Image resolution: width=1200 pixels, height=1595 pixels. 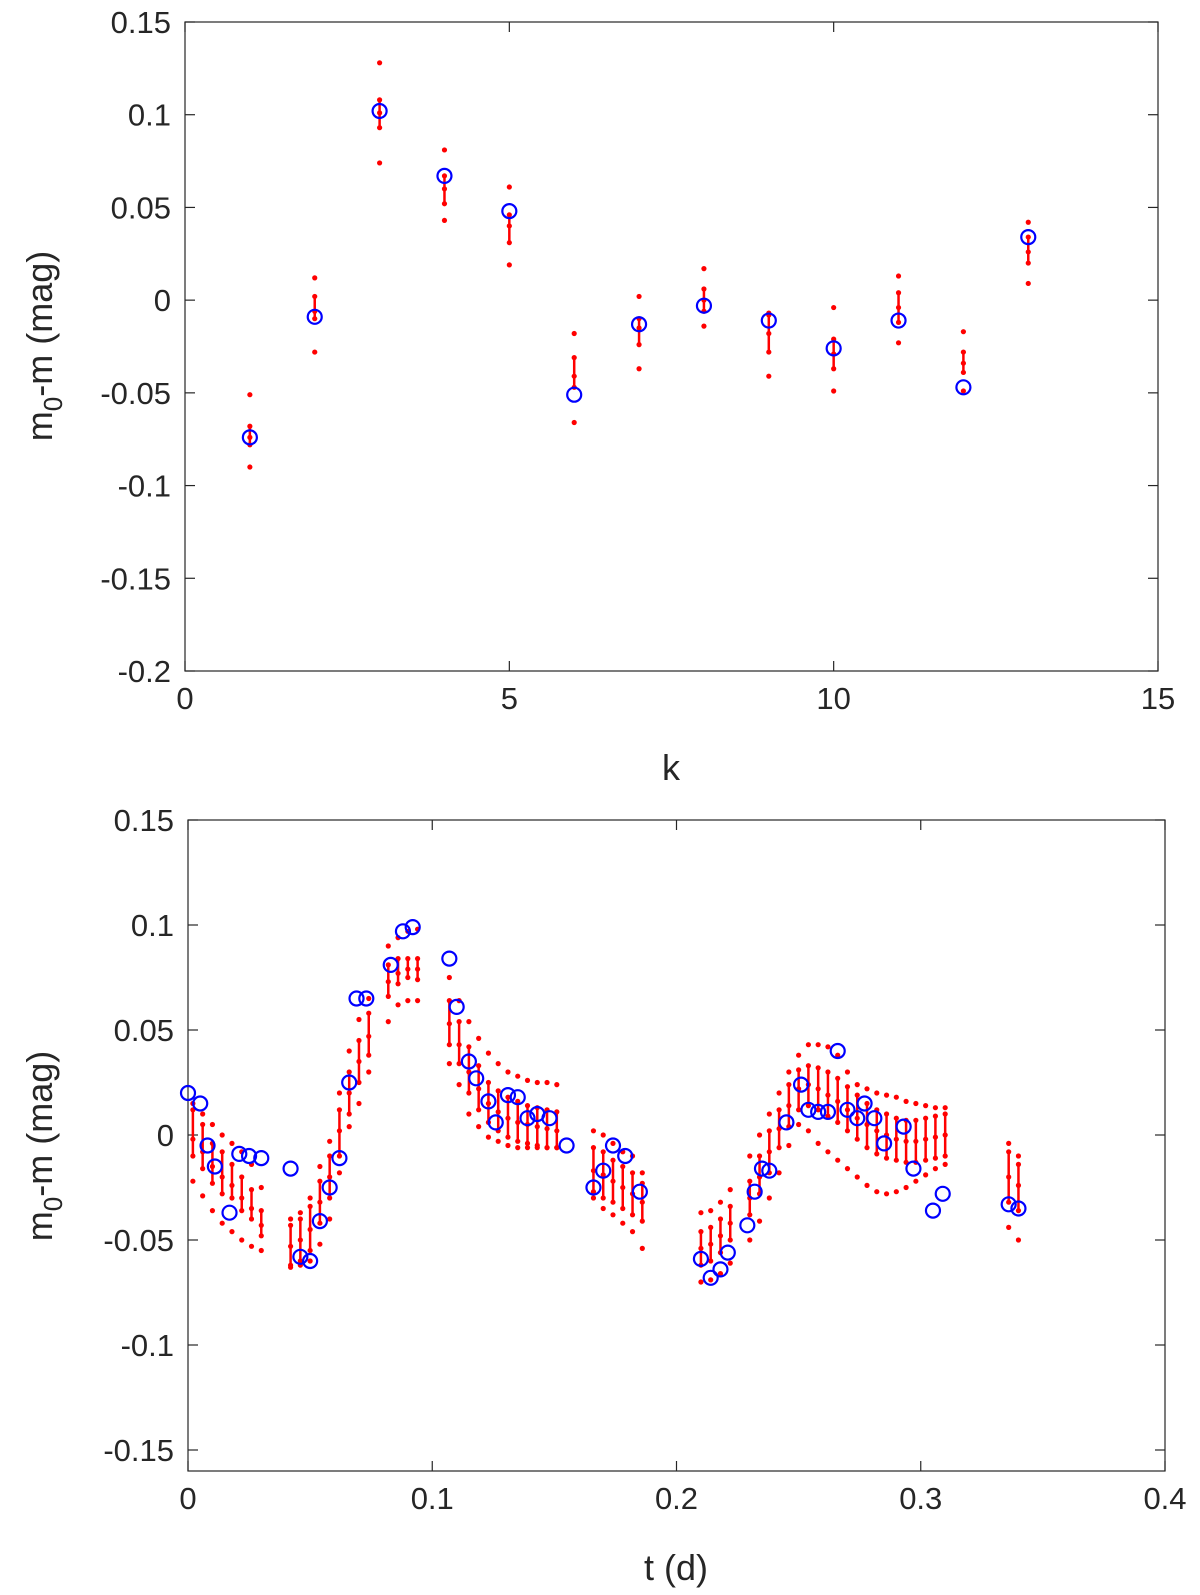 What do you see at coordinates (676, 1567) in the screenshot?
I see `bottom-chart-x-axis-label: t (d)` at bounding box center [676, 1567].